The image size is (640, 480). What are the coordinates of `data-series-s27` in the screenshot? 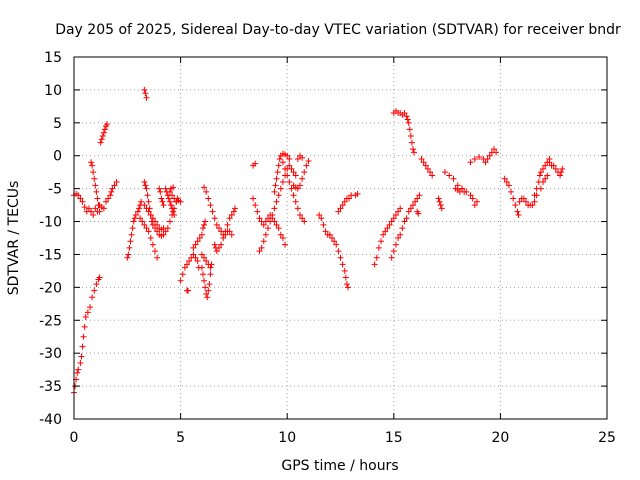 It's located at (333, 251).